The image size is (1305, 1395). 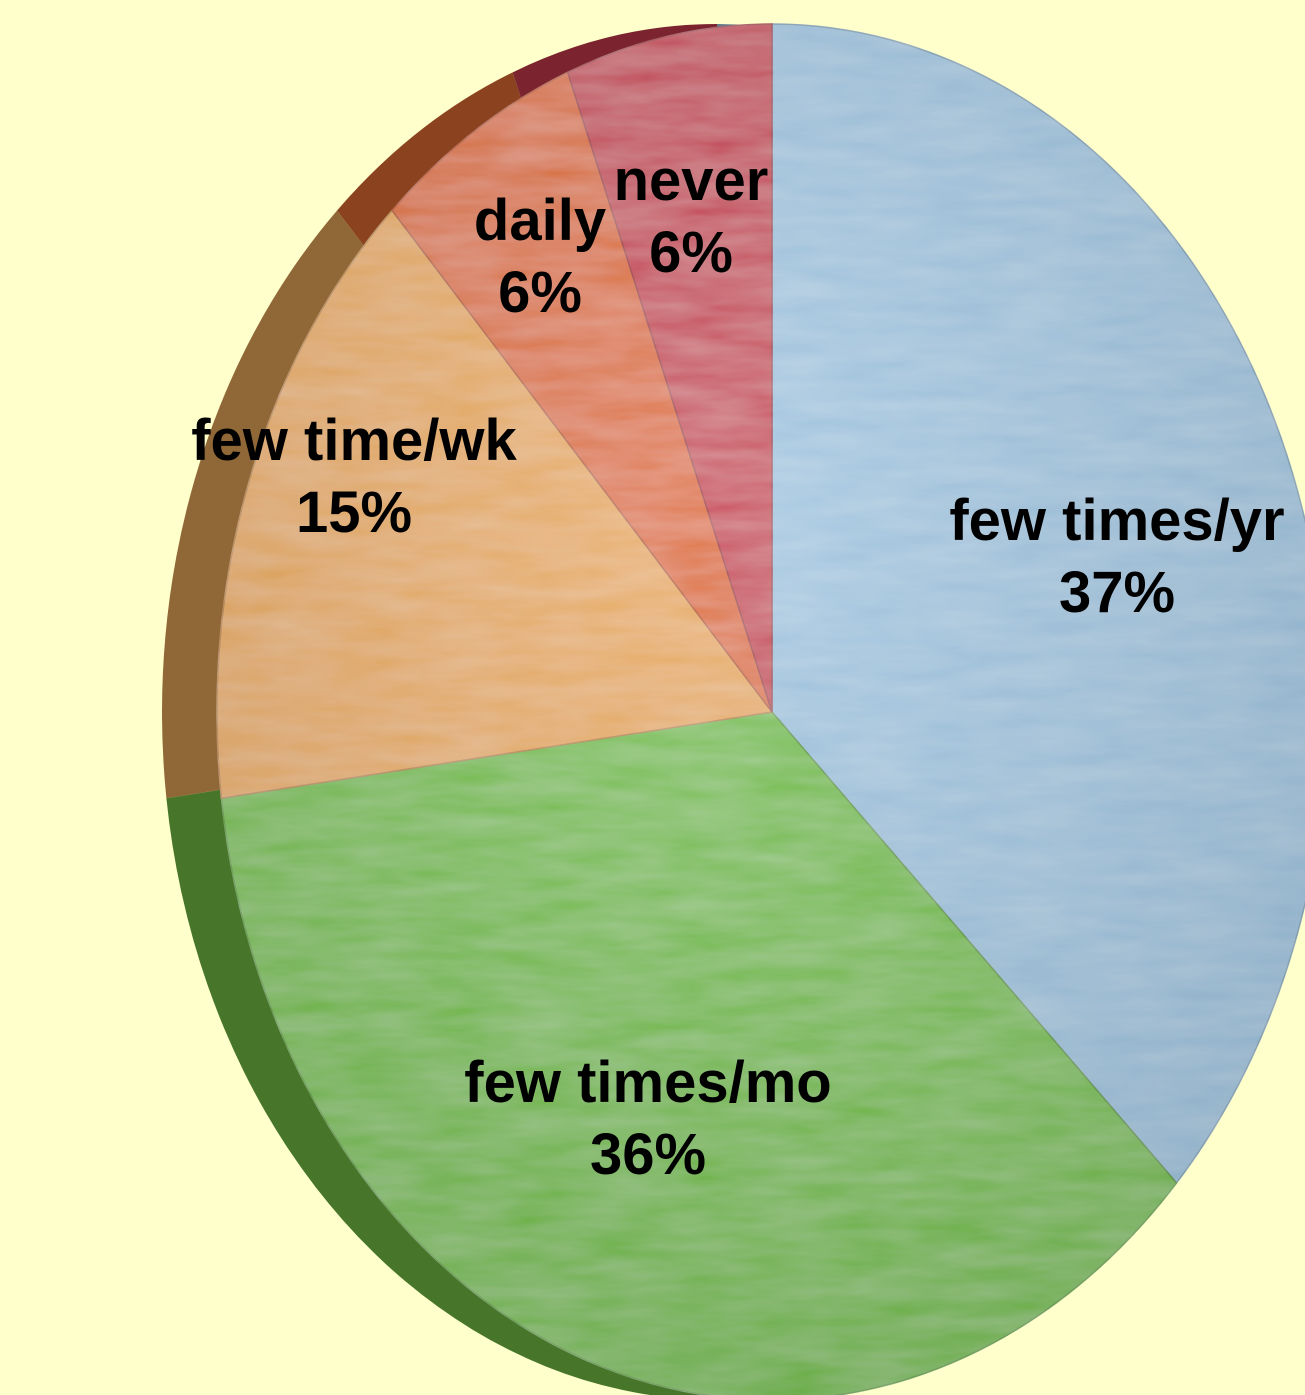 I want to click on slice-percent-label-few-time-wk: 15%, so click(x=354, y=512).